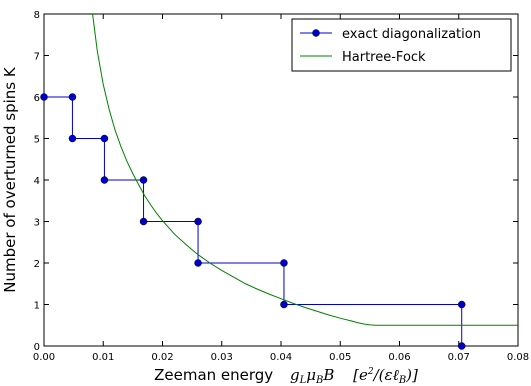  Describe the element at coordinates (295, 375) in the screenshot. I see `x-axis-label-g: g` at that location.